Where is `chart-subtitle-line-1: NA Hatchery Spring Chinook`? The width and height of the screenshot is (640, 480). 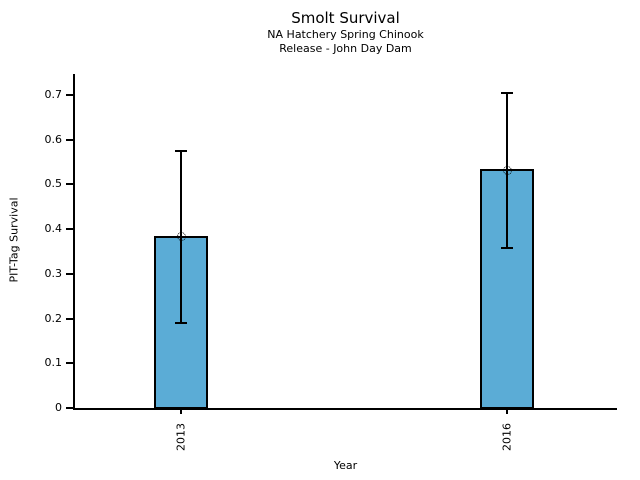 chart-subtitle-line-1: NA Hatchery Spring Chinook is located at coordinates (345, 34).